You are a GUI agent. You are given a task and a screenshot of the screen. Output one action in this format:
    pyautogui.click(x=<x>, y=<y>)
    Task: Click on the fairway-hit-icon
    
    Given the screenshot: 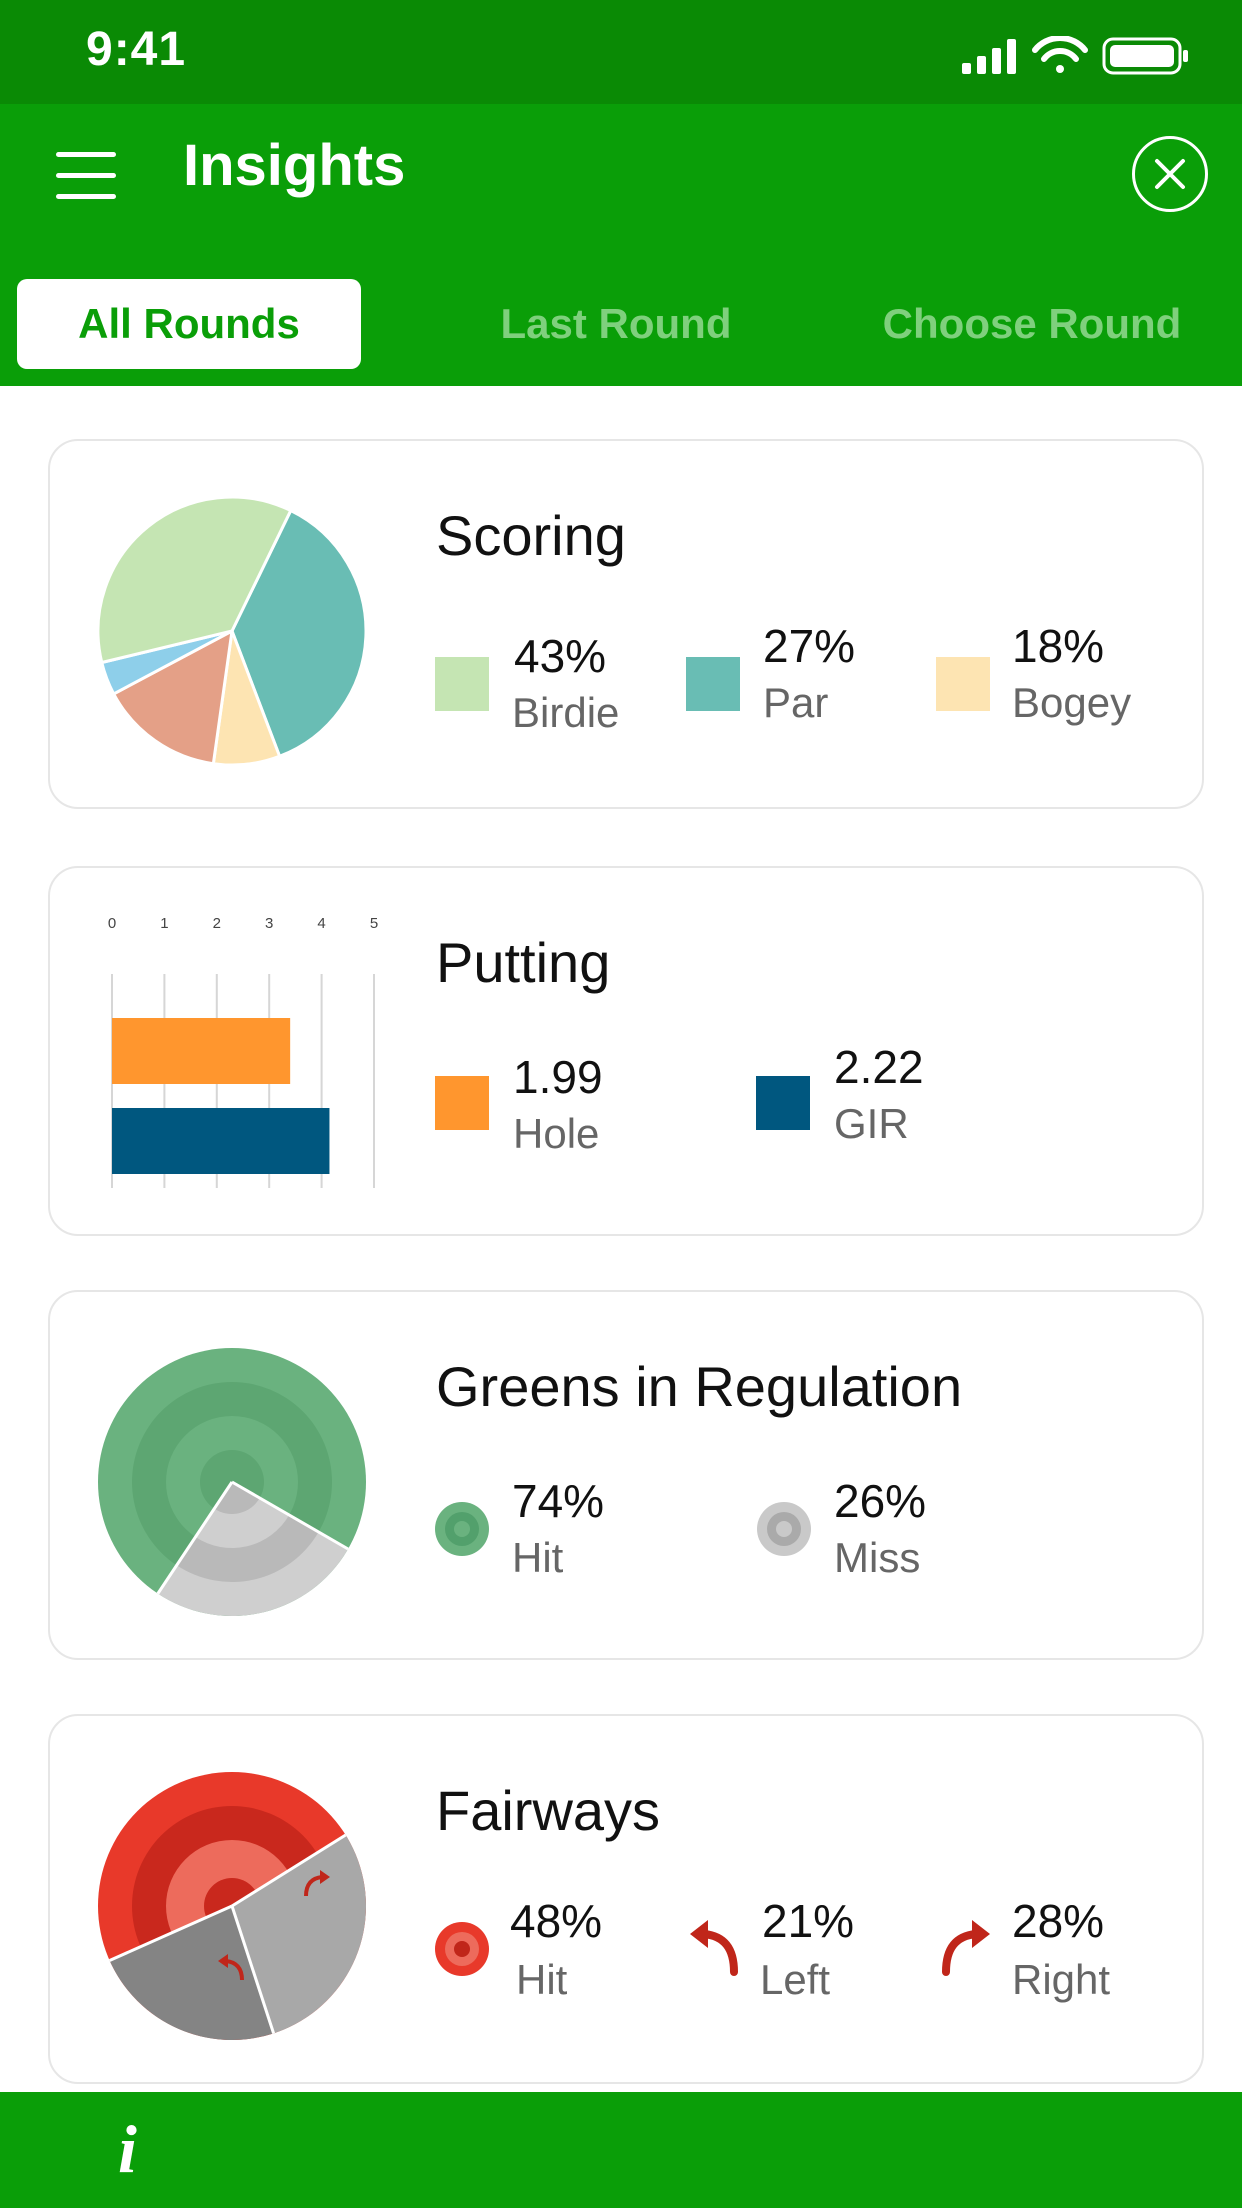 What is the action you would take?
    pyautogui.click(x=462, y=1949)
    